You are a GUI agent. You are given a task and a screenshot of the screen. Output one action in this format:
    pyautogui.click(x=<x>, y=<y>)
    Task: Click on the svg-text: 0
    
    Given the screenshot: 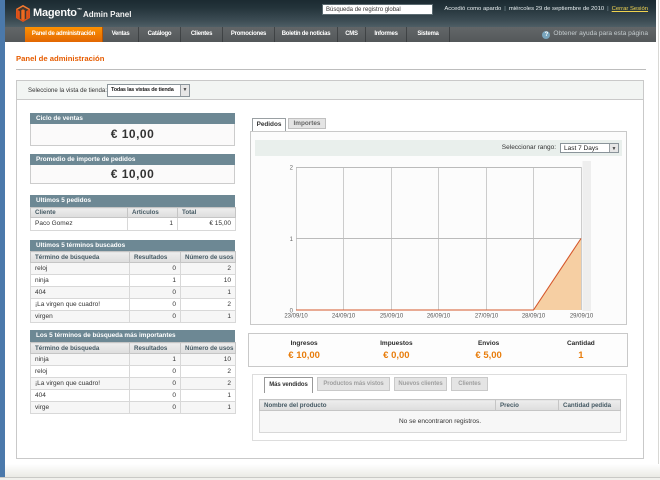 What is the action you would take?
    pyautogui.click(x=292, y=312)
    